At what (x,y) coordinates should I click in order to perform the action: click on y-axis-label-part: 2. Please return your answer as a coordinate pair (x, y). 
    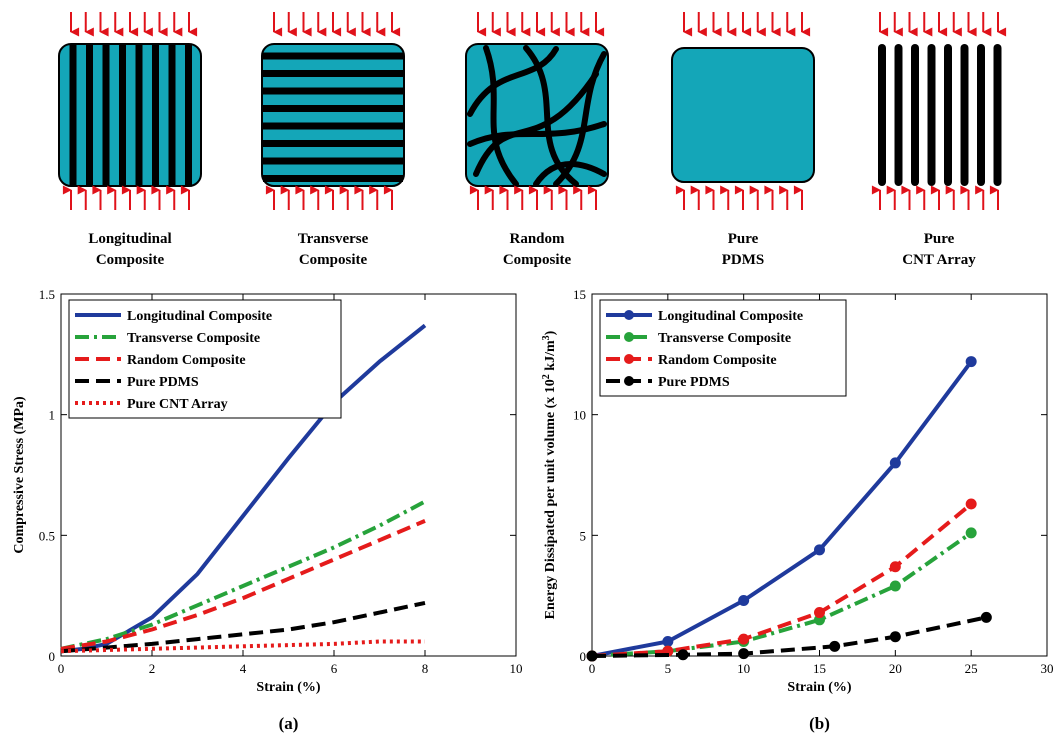
    Looking at the image, I should click on (546, 376).